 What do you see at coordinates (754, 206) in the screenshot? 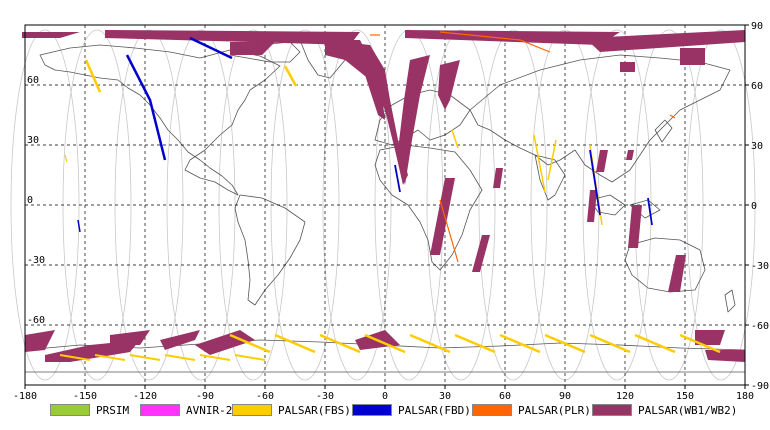
I see `lat-tick-label-right: 0` at bounding box center [754, 206].